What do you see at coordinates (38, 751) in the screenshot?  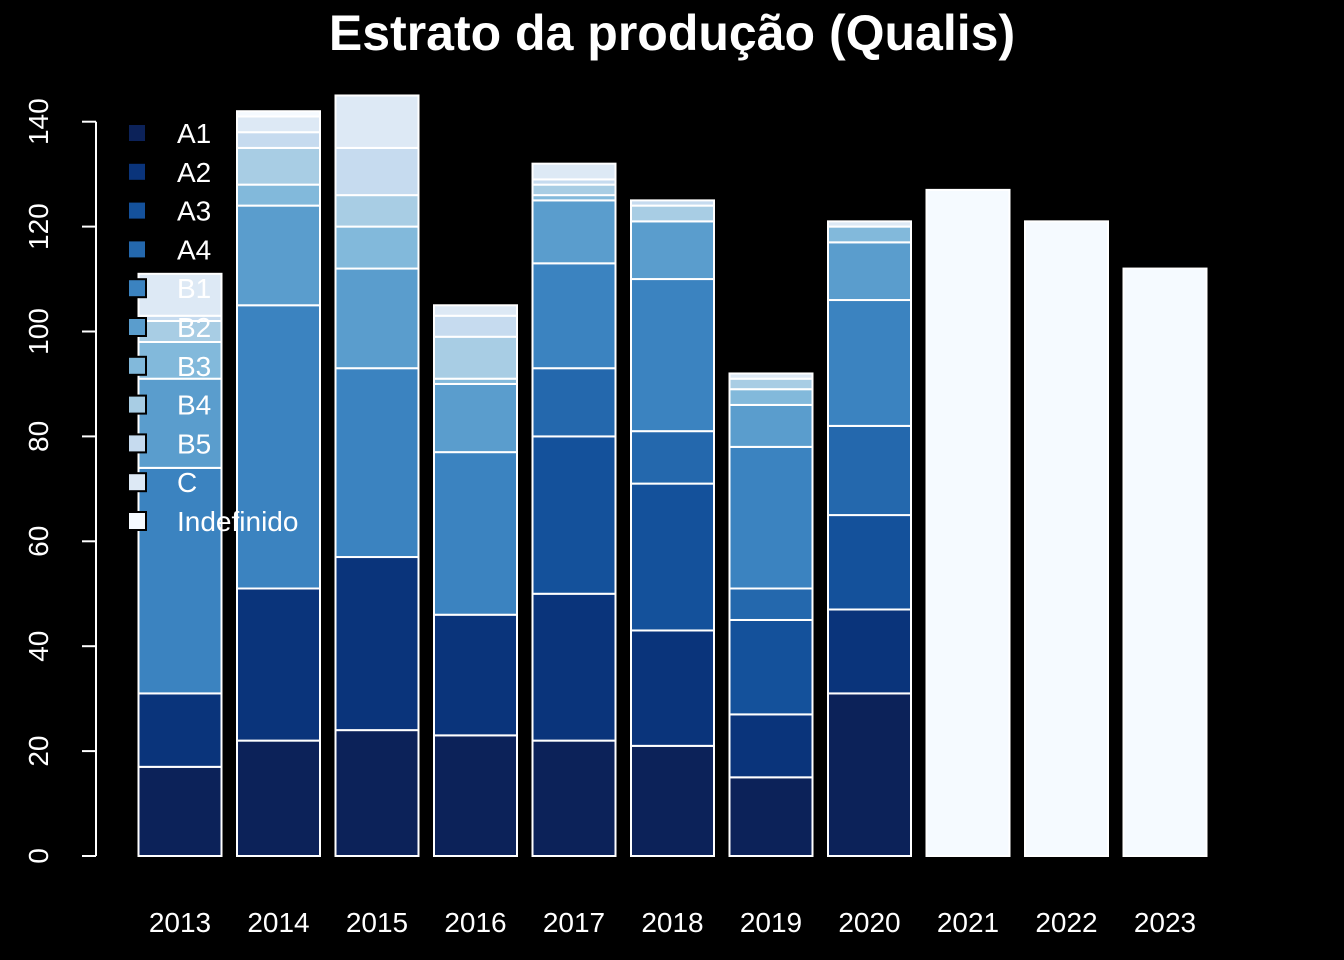 I see `y-tick-label: 20` at bounding box center [38, 751].